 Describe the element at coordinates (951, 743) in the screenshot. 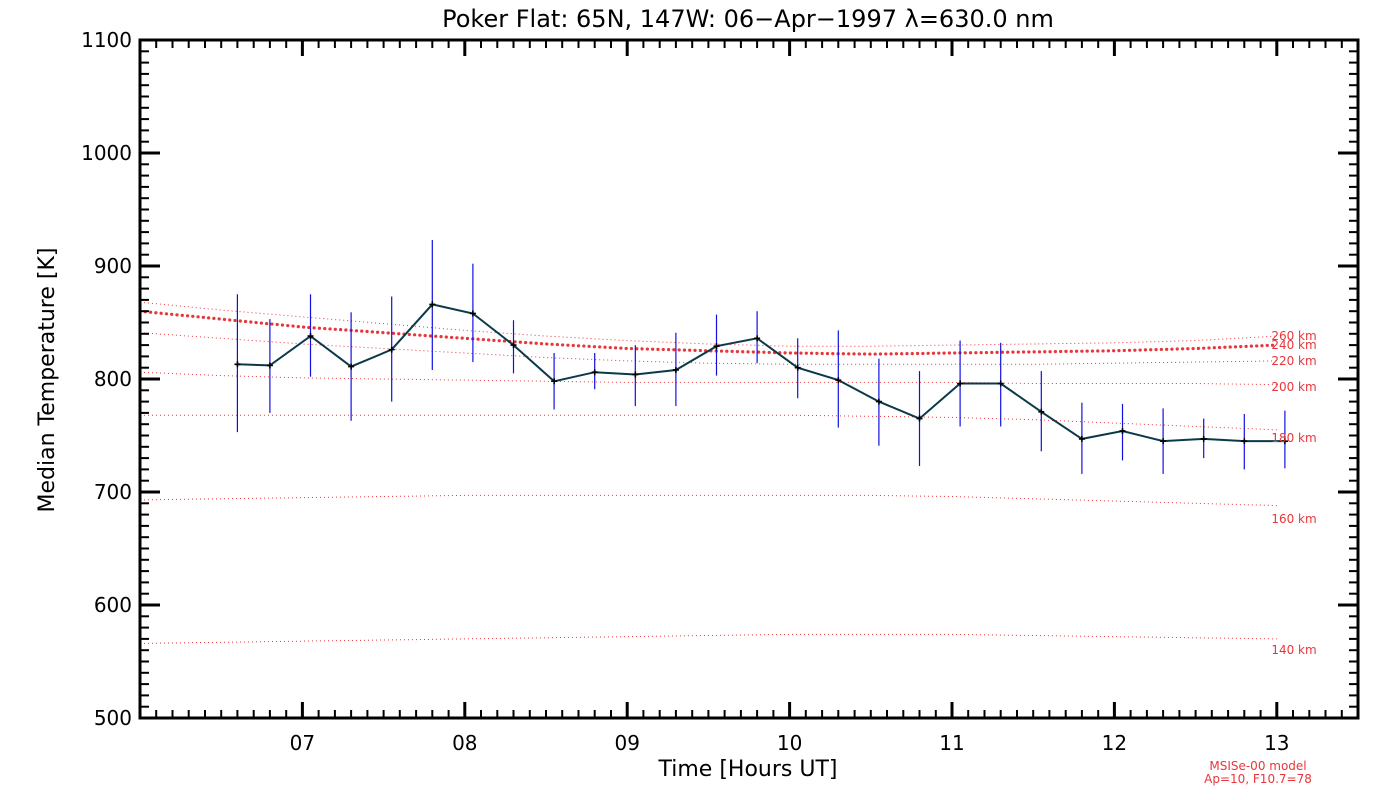

I see `x-tick-label: 11` at that location.